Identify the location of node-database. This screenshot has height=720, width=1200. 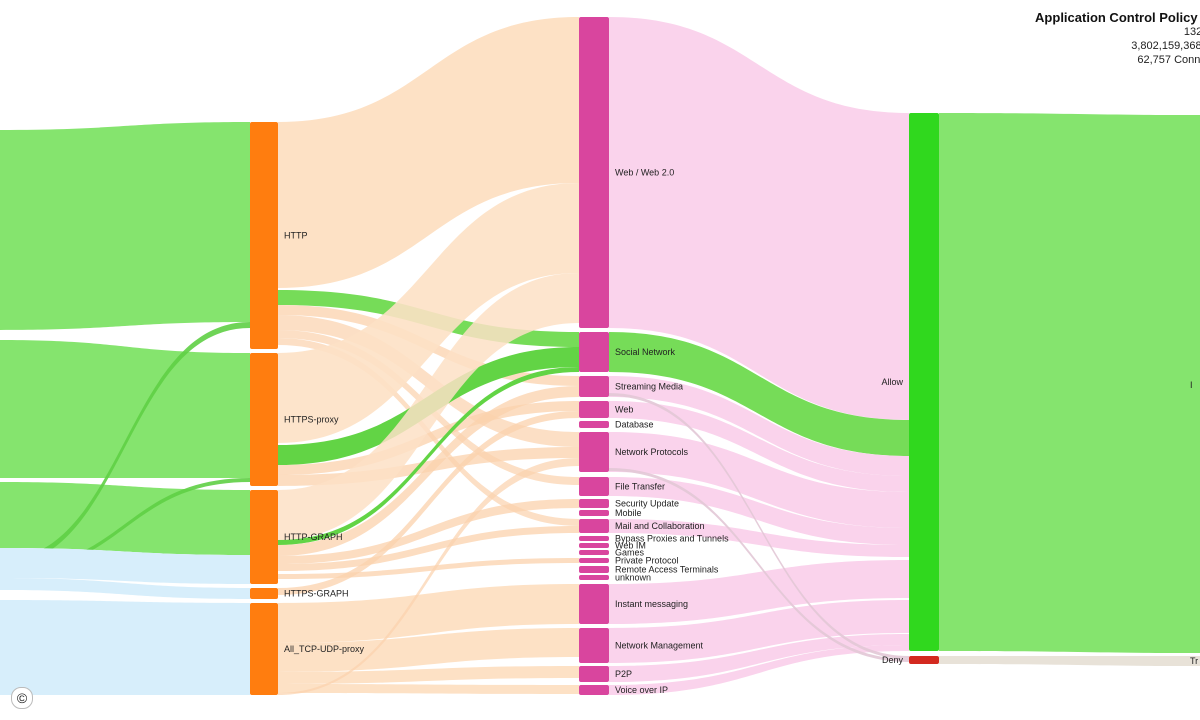
(594, 424).